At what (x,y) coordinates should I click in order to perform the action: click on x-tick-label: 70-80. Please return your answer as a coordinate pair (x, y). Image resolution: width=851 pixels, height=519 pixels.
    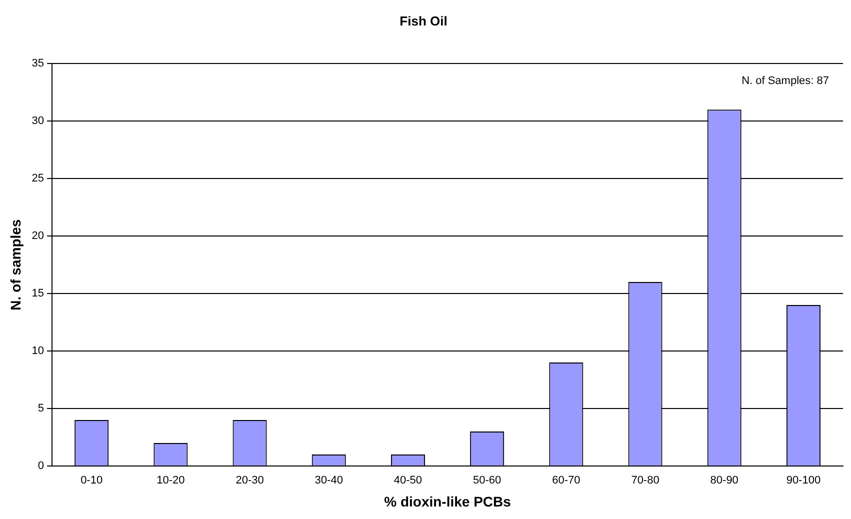
    Looking at the image, I should click on (645, 480).